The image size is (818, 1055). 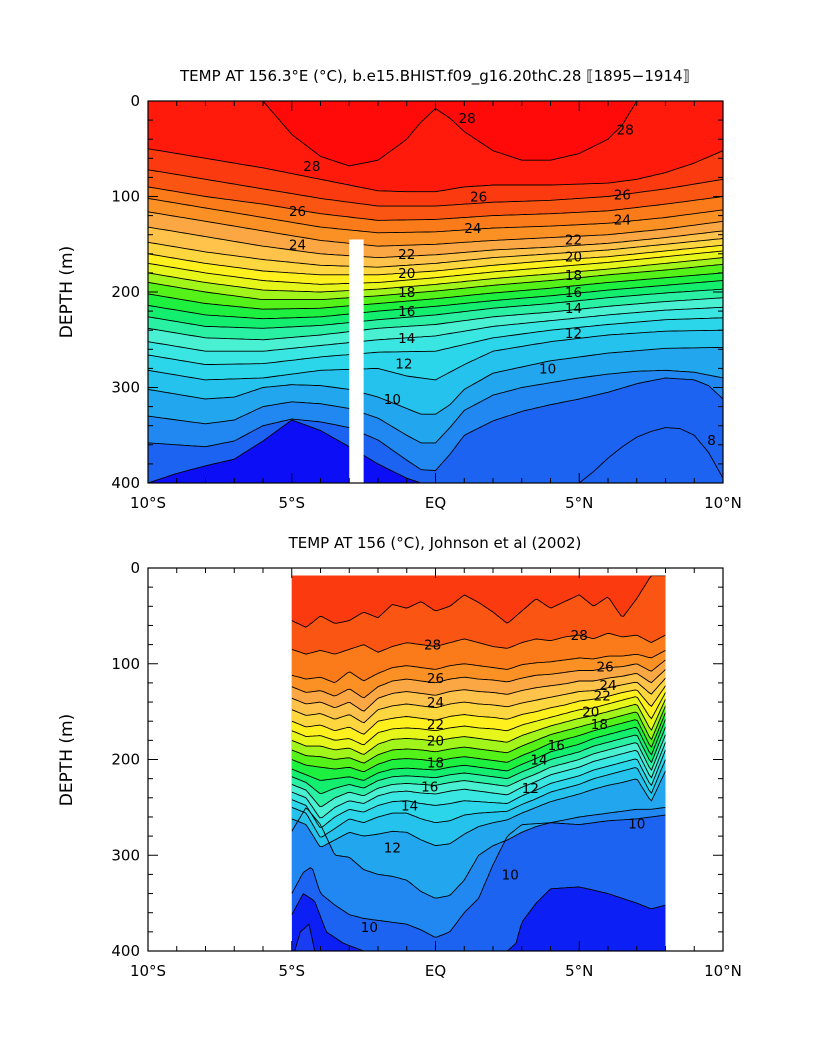 I want to click on contour-label: 8, so click(x=711, y=441).